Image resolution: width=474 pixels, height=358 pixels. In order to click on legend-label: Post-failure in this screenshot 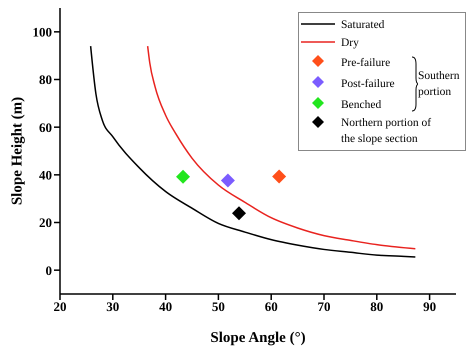, I will do `click(368, 84)`.